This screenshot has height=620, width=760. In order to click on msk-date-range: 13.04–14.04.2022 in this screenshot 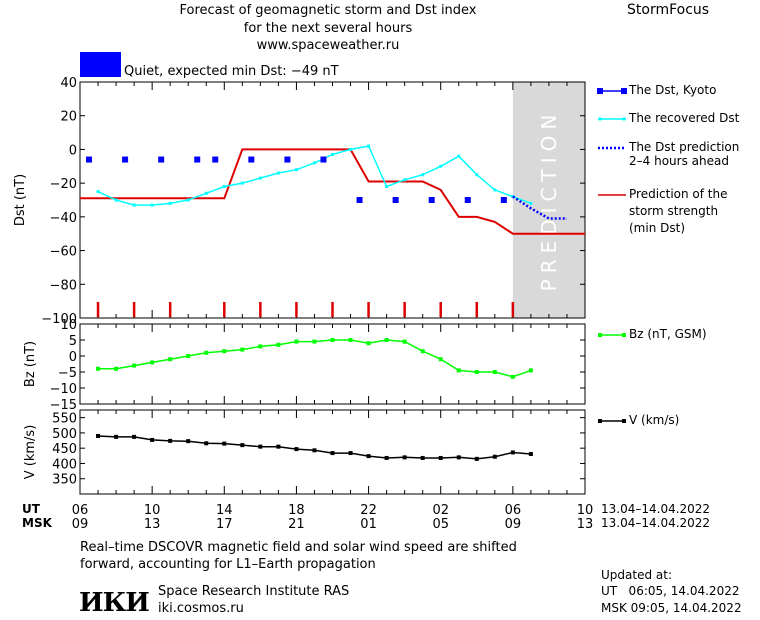, I will do `click(656, 523)`.